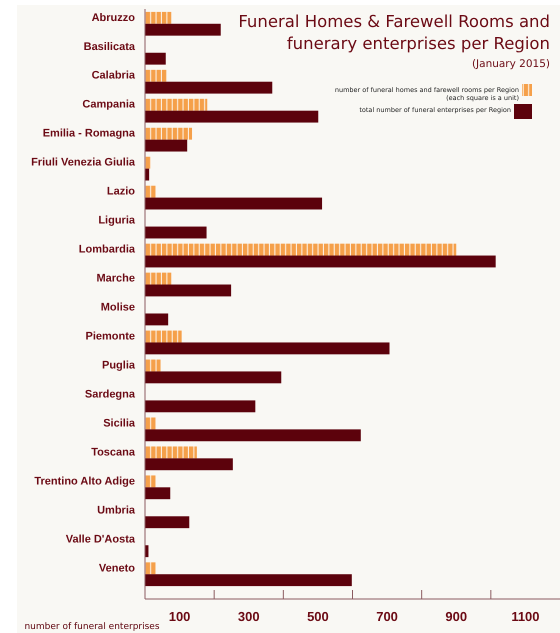 This screenshot has height=633, width=560. I want to click on x-tick-label: 700, so click(387, 616).